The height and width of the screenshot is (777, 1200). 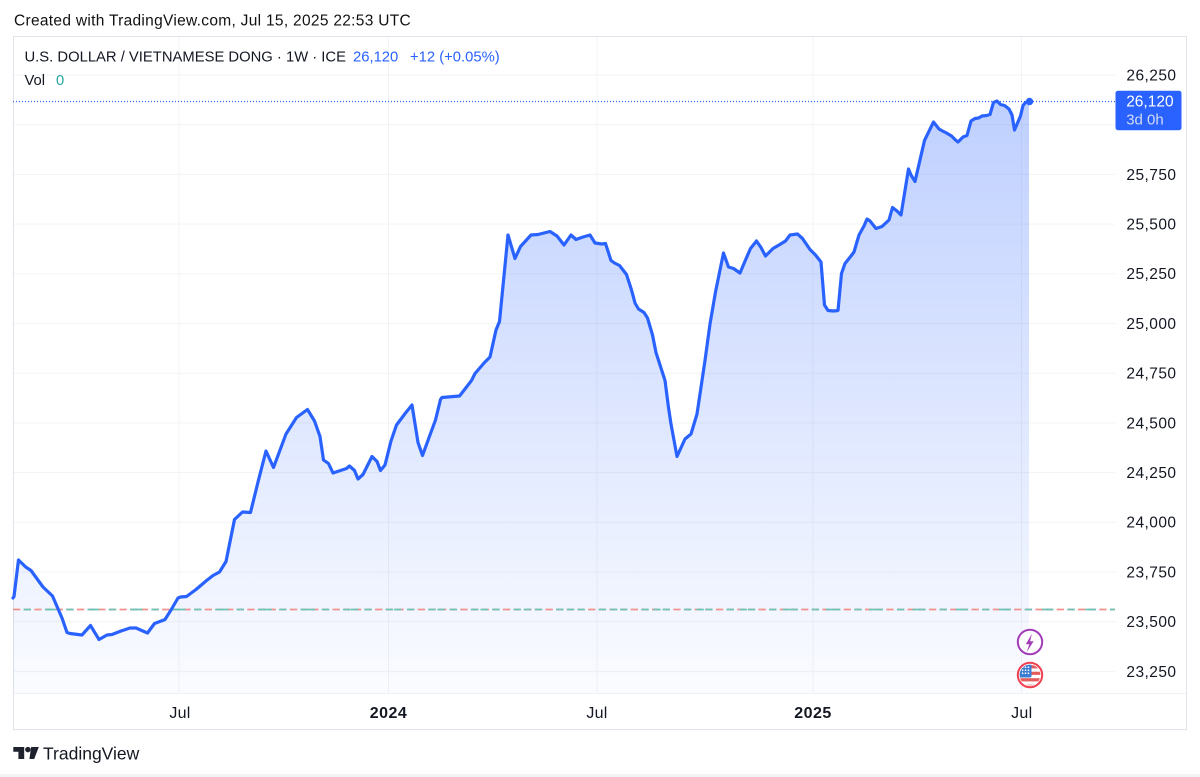 What do you see at coordinates (1151, 75) in the screenshot?
I see `svg-text: 26,250` at bounding box center [1151, 75].